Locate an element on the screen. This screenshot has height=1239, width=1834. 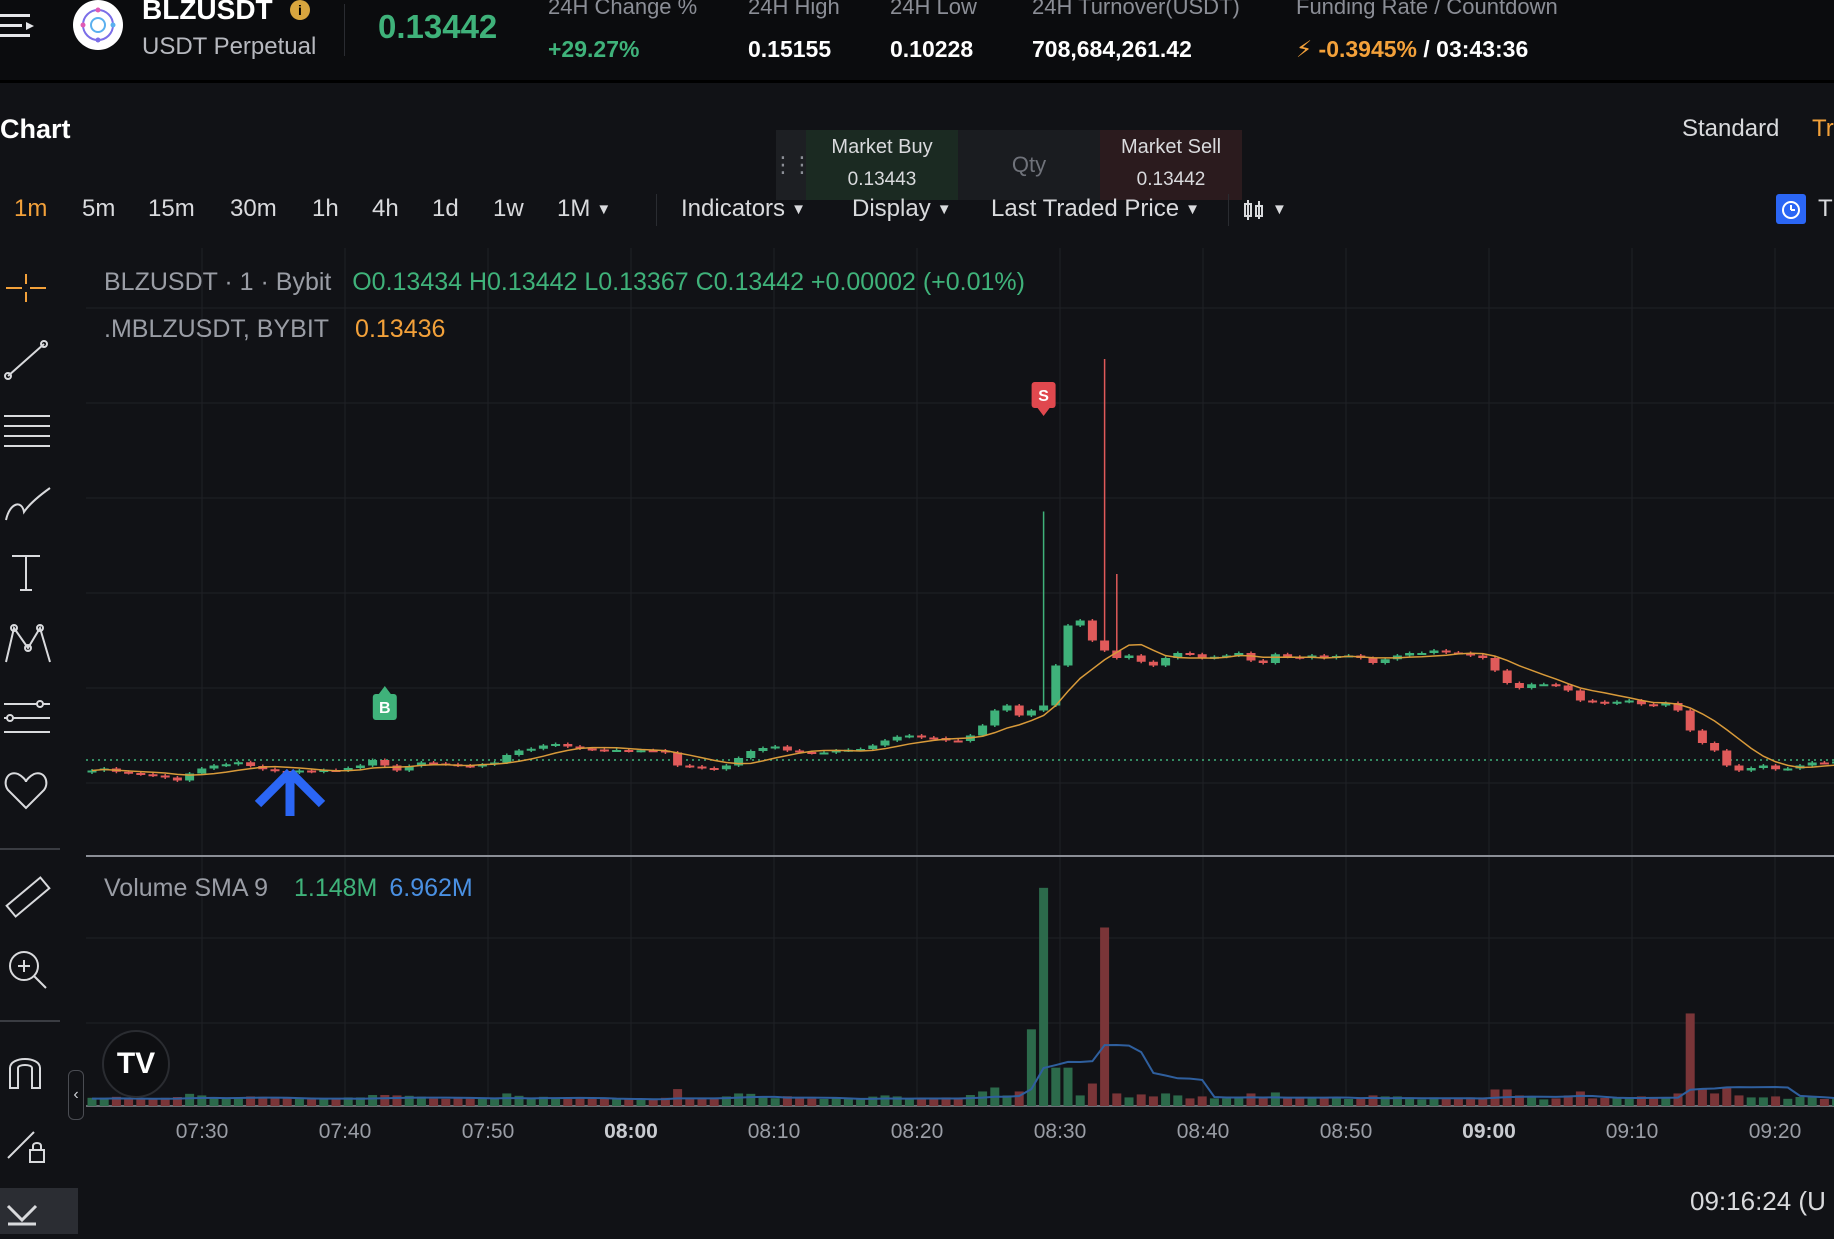
contract-type: USDT Perpetual is located at coordinates (229, 47).